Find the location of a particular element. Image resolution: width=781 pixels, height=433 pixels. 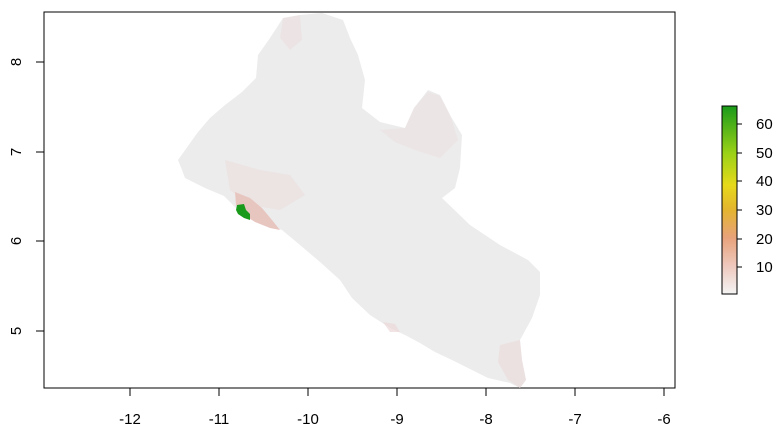

legend-ticks is located at coordinates (739, 195).